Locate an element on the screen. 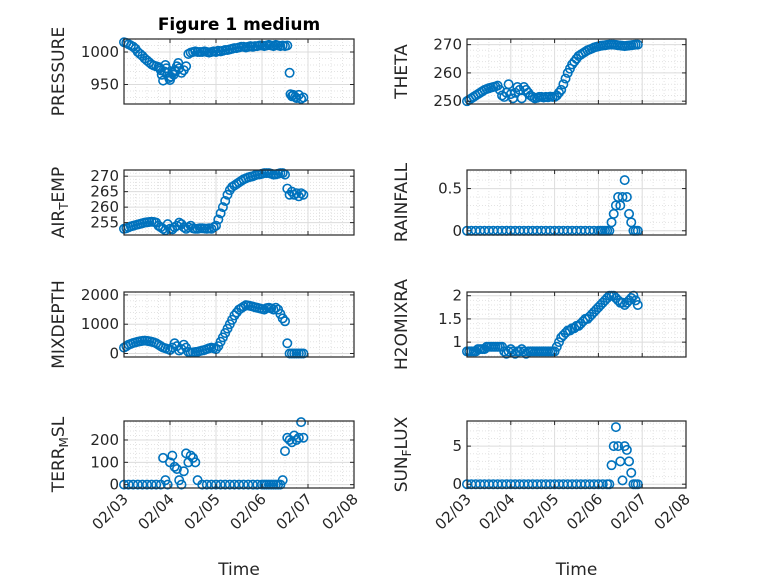 The width and height of the screenshot is (778, 583). y-axis-label: MIXDEPTH is located at coordinates (59, 324).